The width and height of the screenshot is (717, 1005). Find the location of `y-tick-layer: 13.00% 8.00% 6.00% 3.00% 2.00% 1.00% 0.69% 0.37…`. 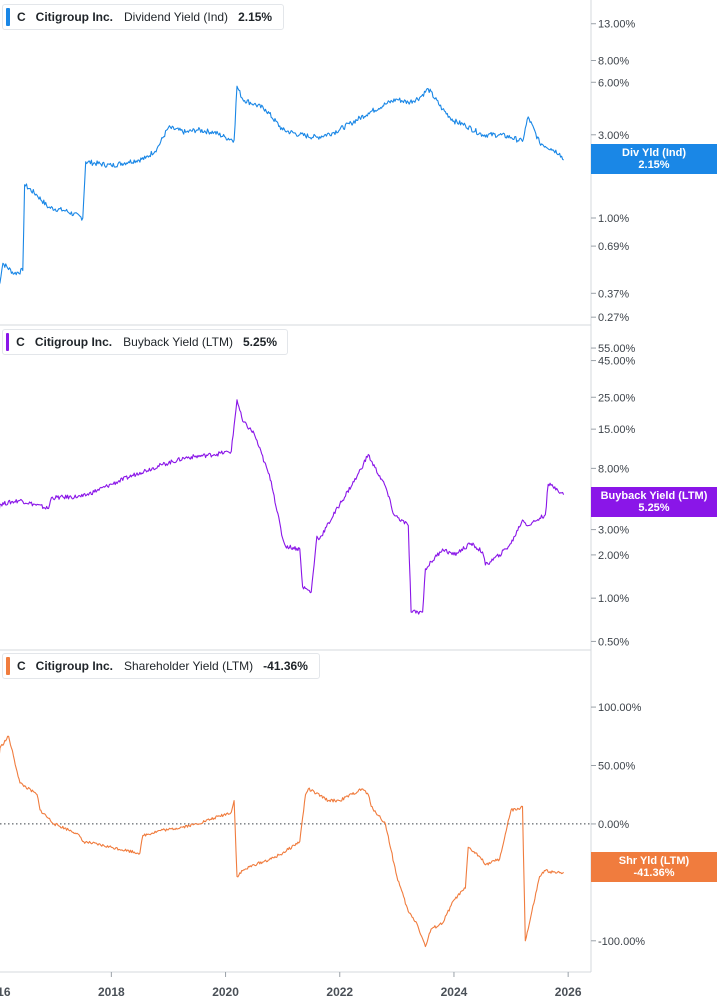

y-tick-layer: 13.00% 8.00% 6.00% 3.00% 2.00% 1.00% 0.69% 0.37… is located at coordinates (618, 483).